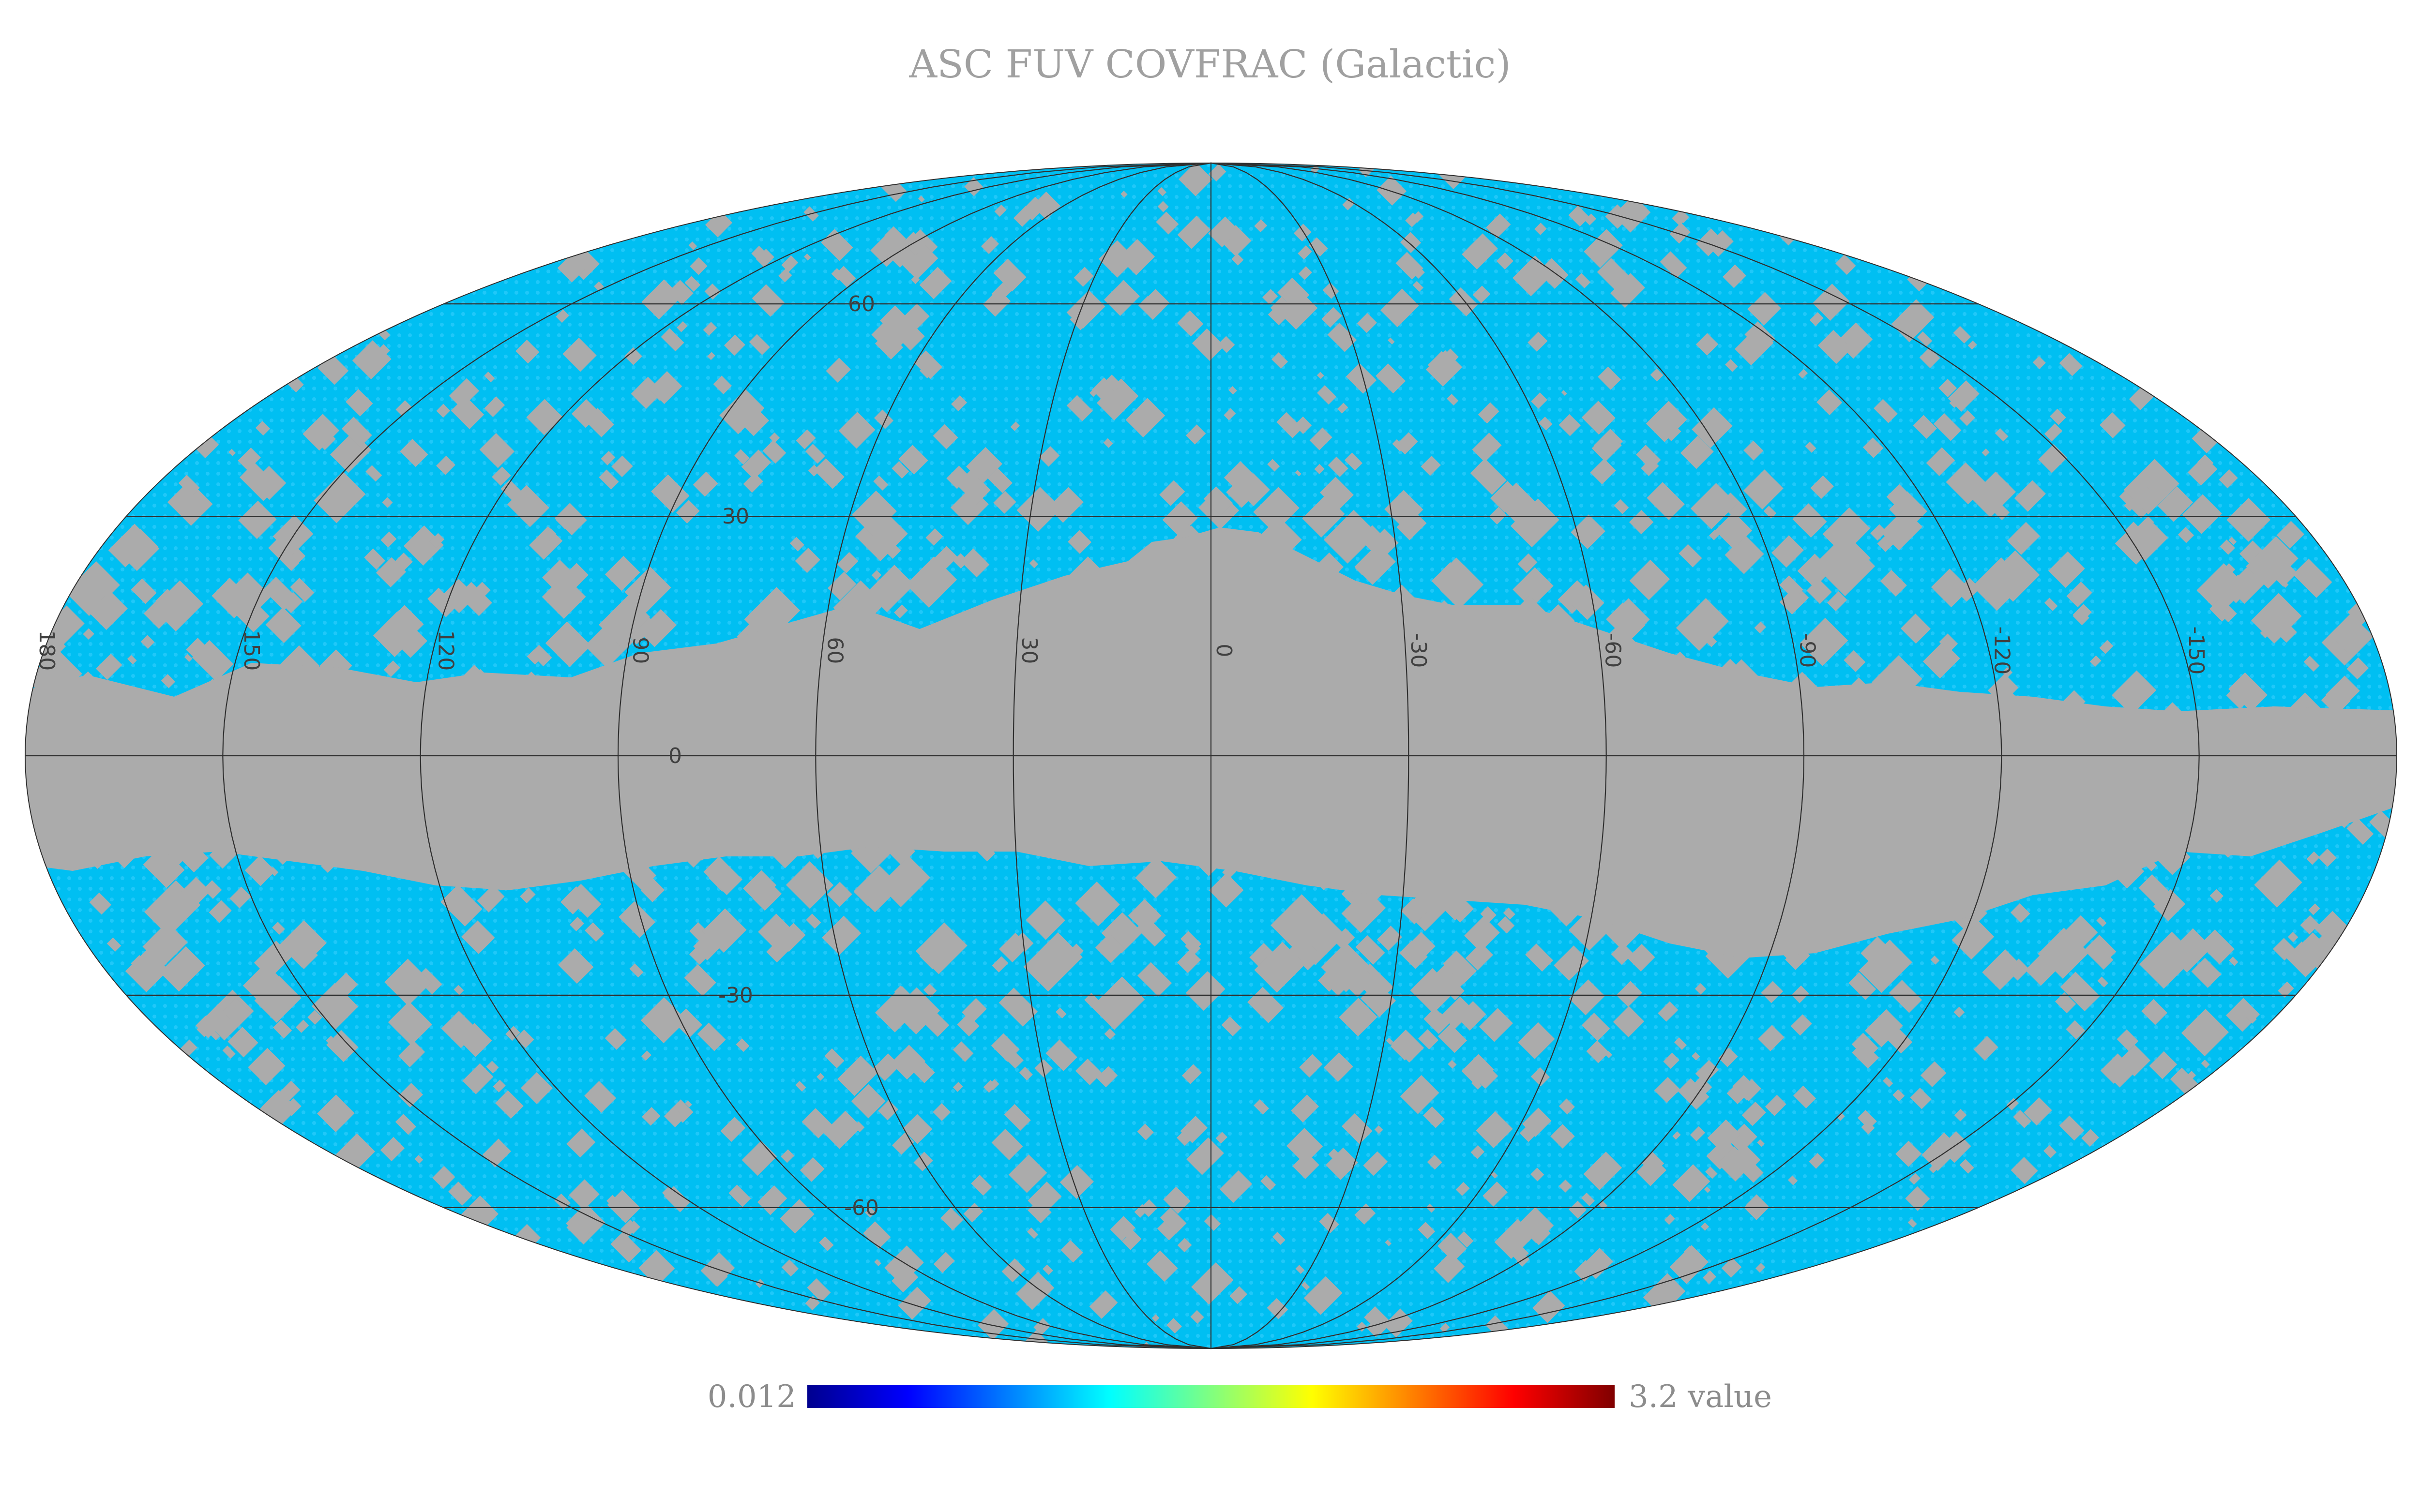  What do you see at coordinates (446, 650) in the screenshot?
I see `longitude-label: 120` at bounding box center [446, 650].